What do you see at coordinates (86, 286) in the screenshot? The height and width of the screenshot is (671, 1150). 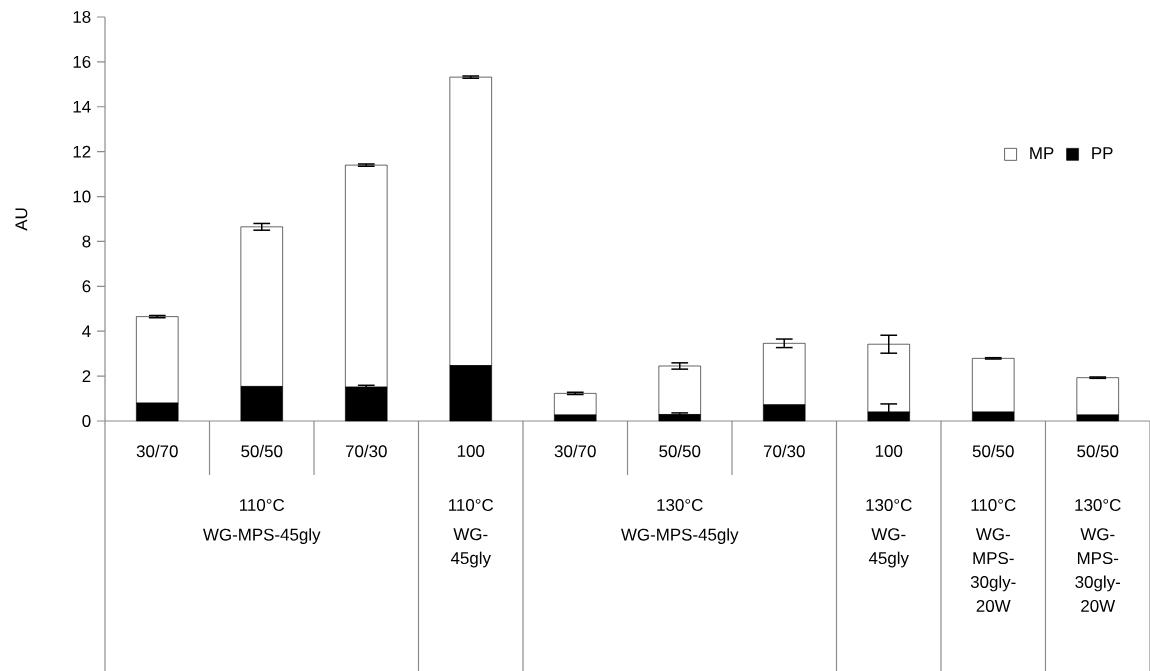 I see `y-tick-label: 6` at bounding box center [86, 286].